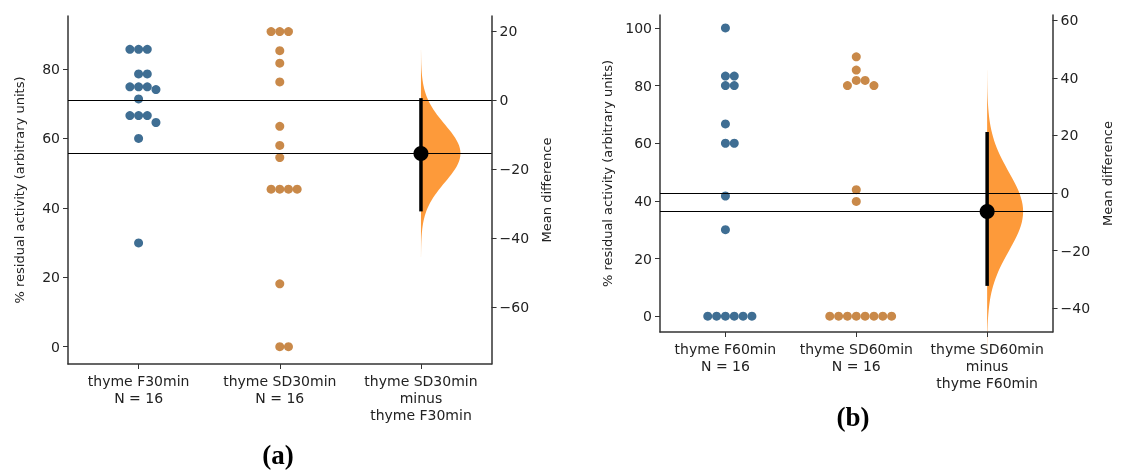 The width and height of the screenshot is (1122, 475). What do you see at coordinates (1069, 20) in the screenshot?
I see `y2-tick-label: 60` at bounding box center [1069, 20].